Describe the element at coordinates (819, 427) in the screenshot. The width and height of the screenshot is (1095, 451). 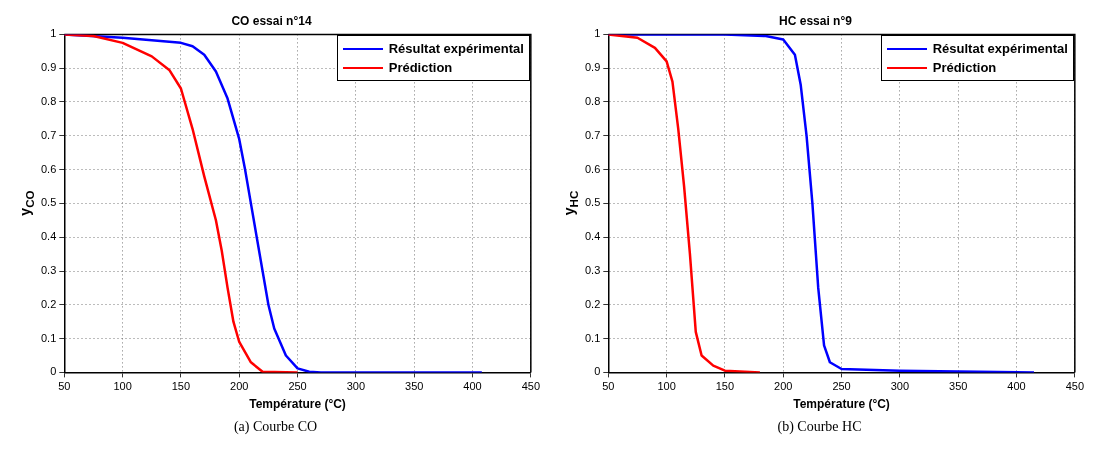
I see `text: (b) Courbe HC` at that location.